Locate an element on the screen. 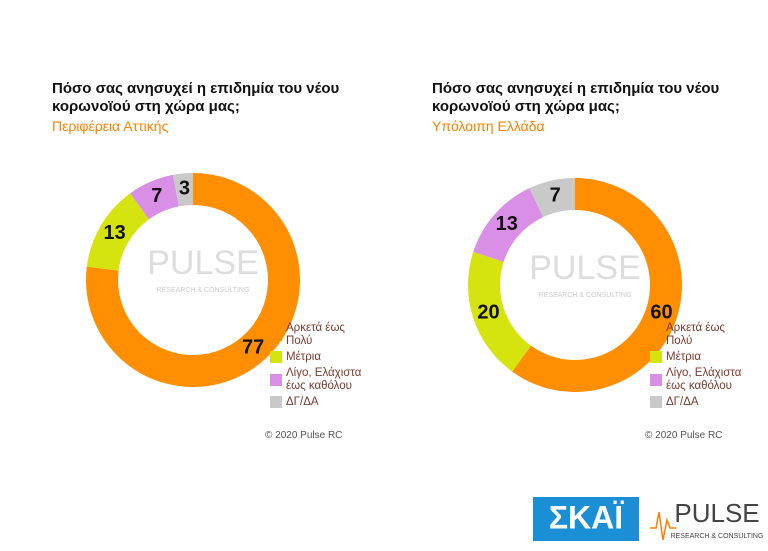  data-label: 20 is located at coordinates (488, 312).